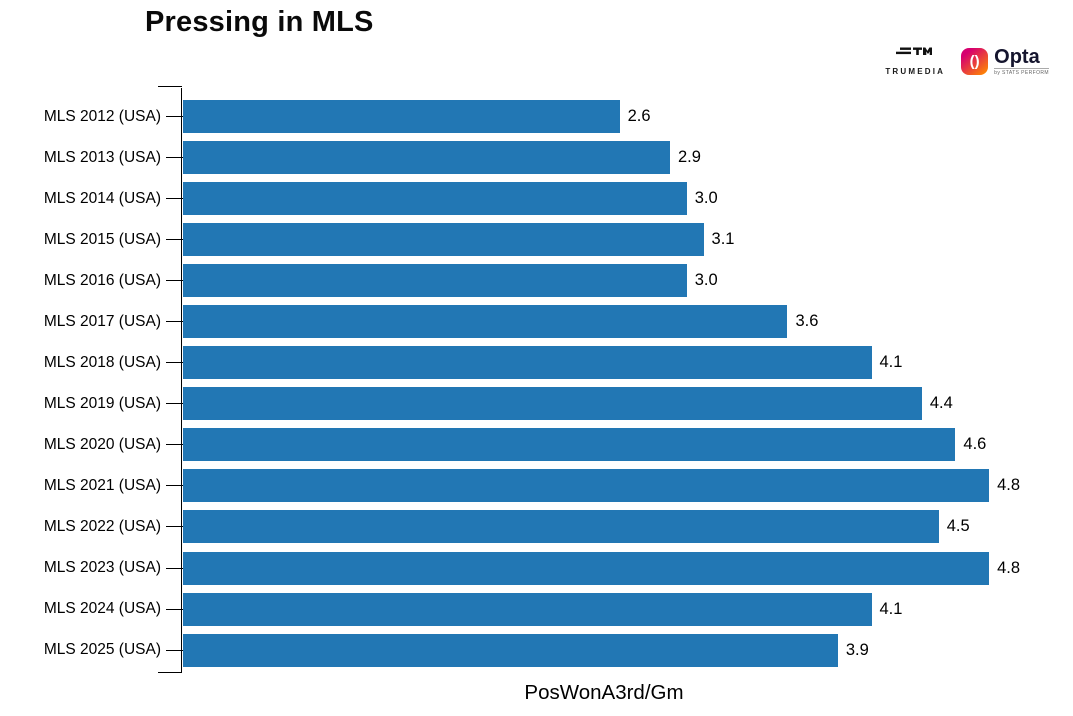 This screenshot has height=716, width=1073. Describe the element at coordinates (915, 71) in the screenshot. I see `trumedia-label: TRUMEDIA` at that location.